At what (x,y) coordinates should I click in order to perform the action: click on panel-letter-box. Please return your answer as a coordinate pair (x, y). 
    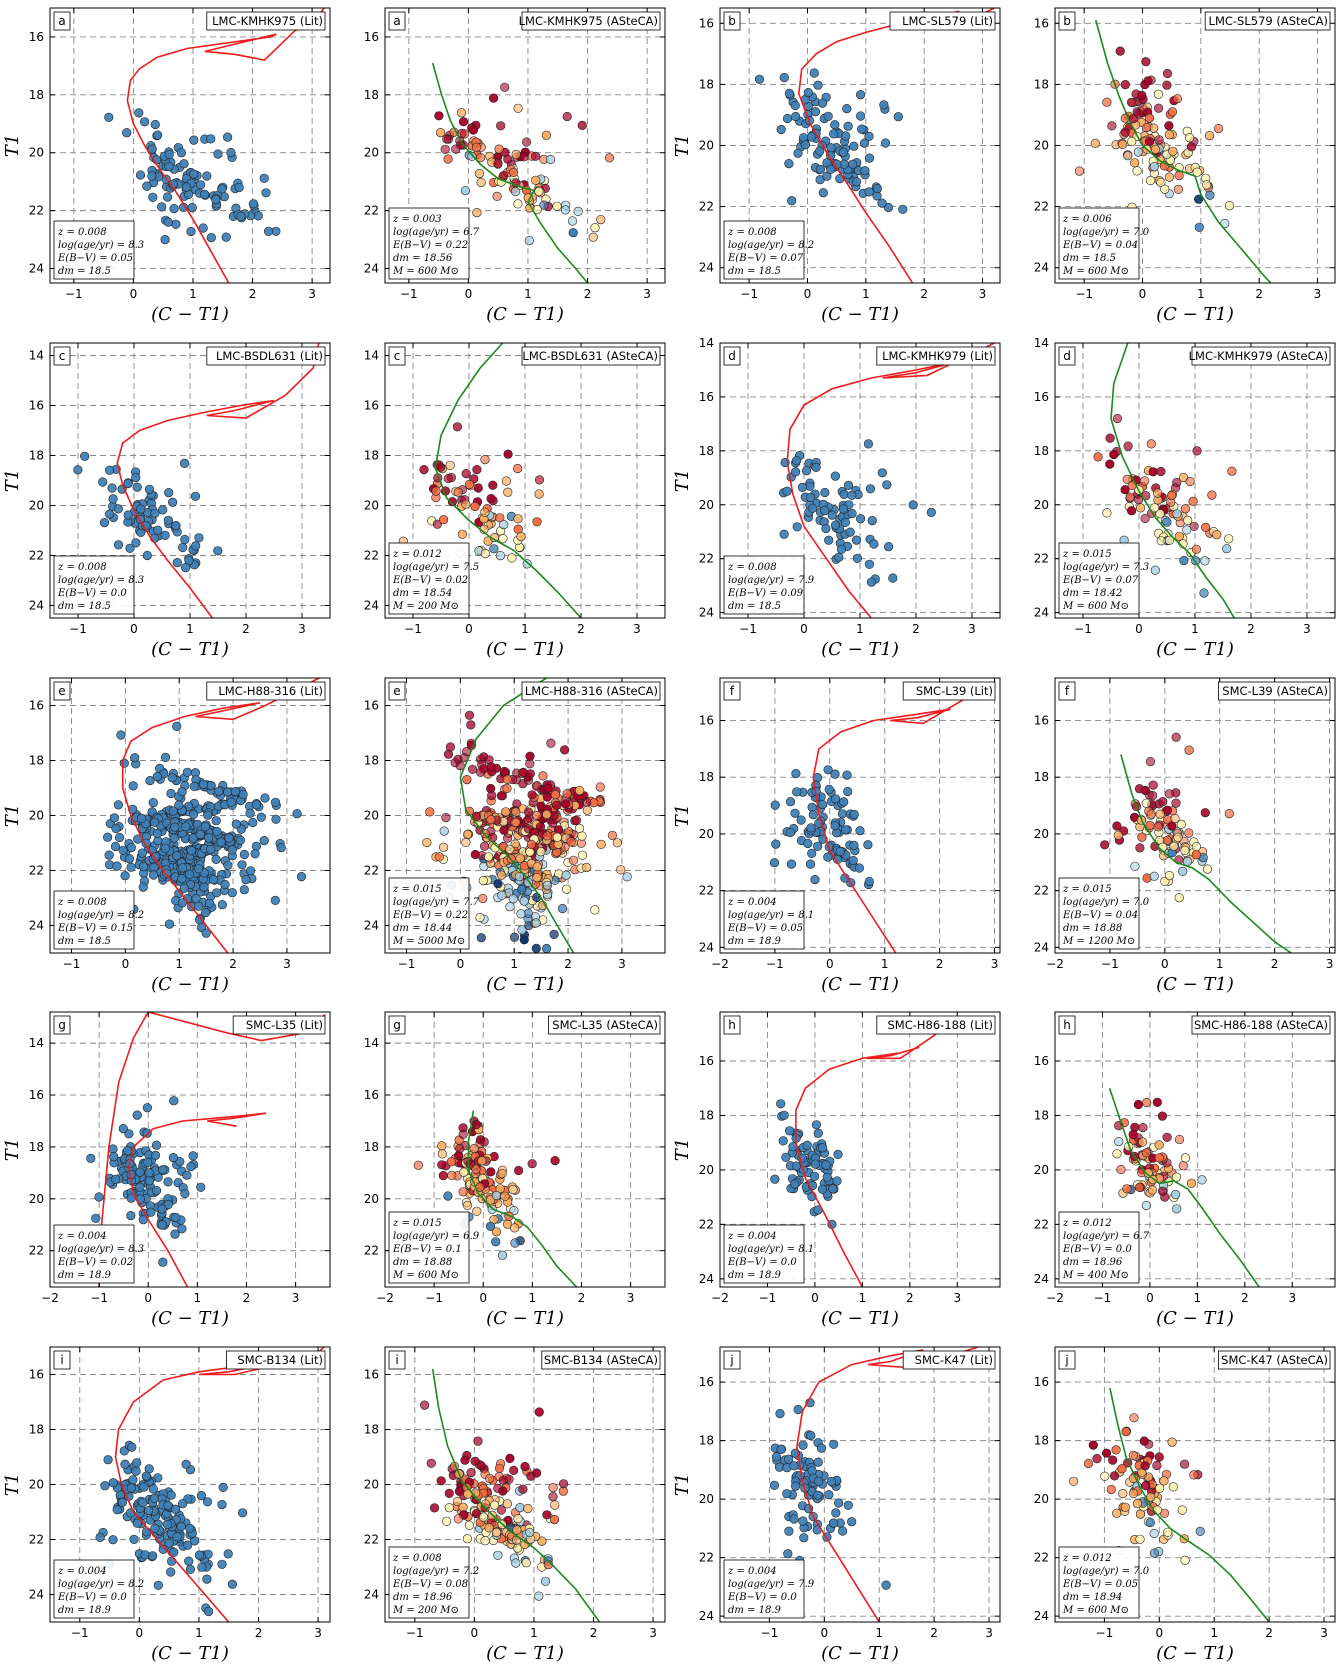
    Looking at the image, I should click on (1067, 356).